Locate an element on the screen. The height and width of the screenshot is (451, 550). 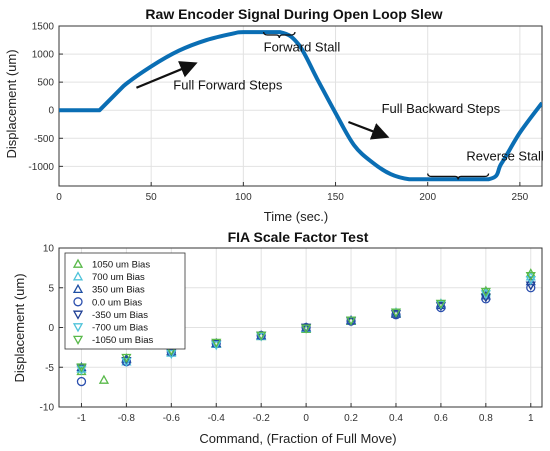
x-tick-label: 50 is located at coordinates (152, 197).